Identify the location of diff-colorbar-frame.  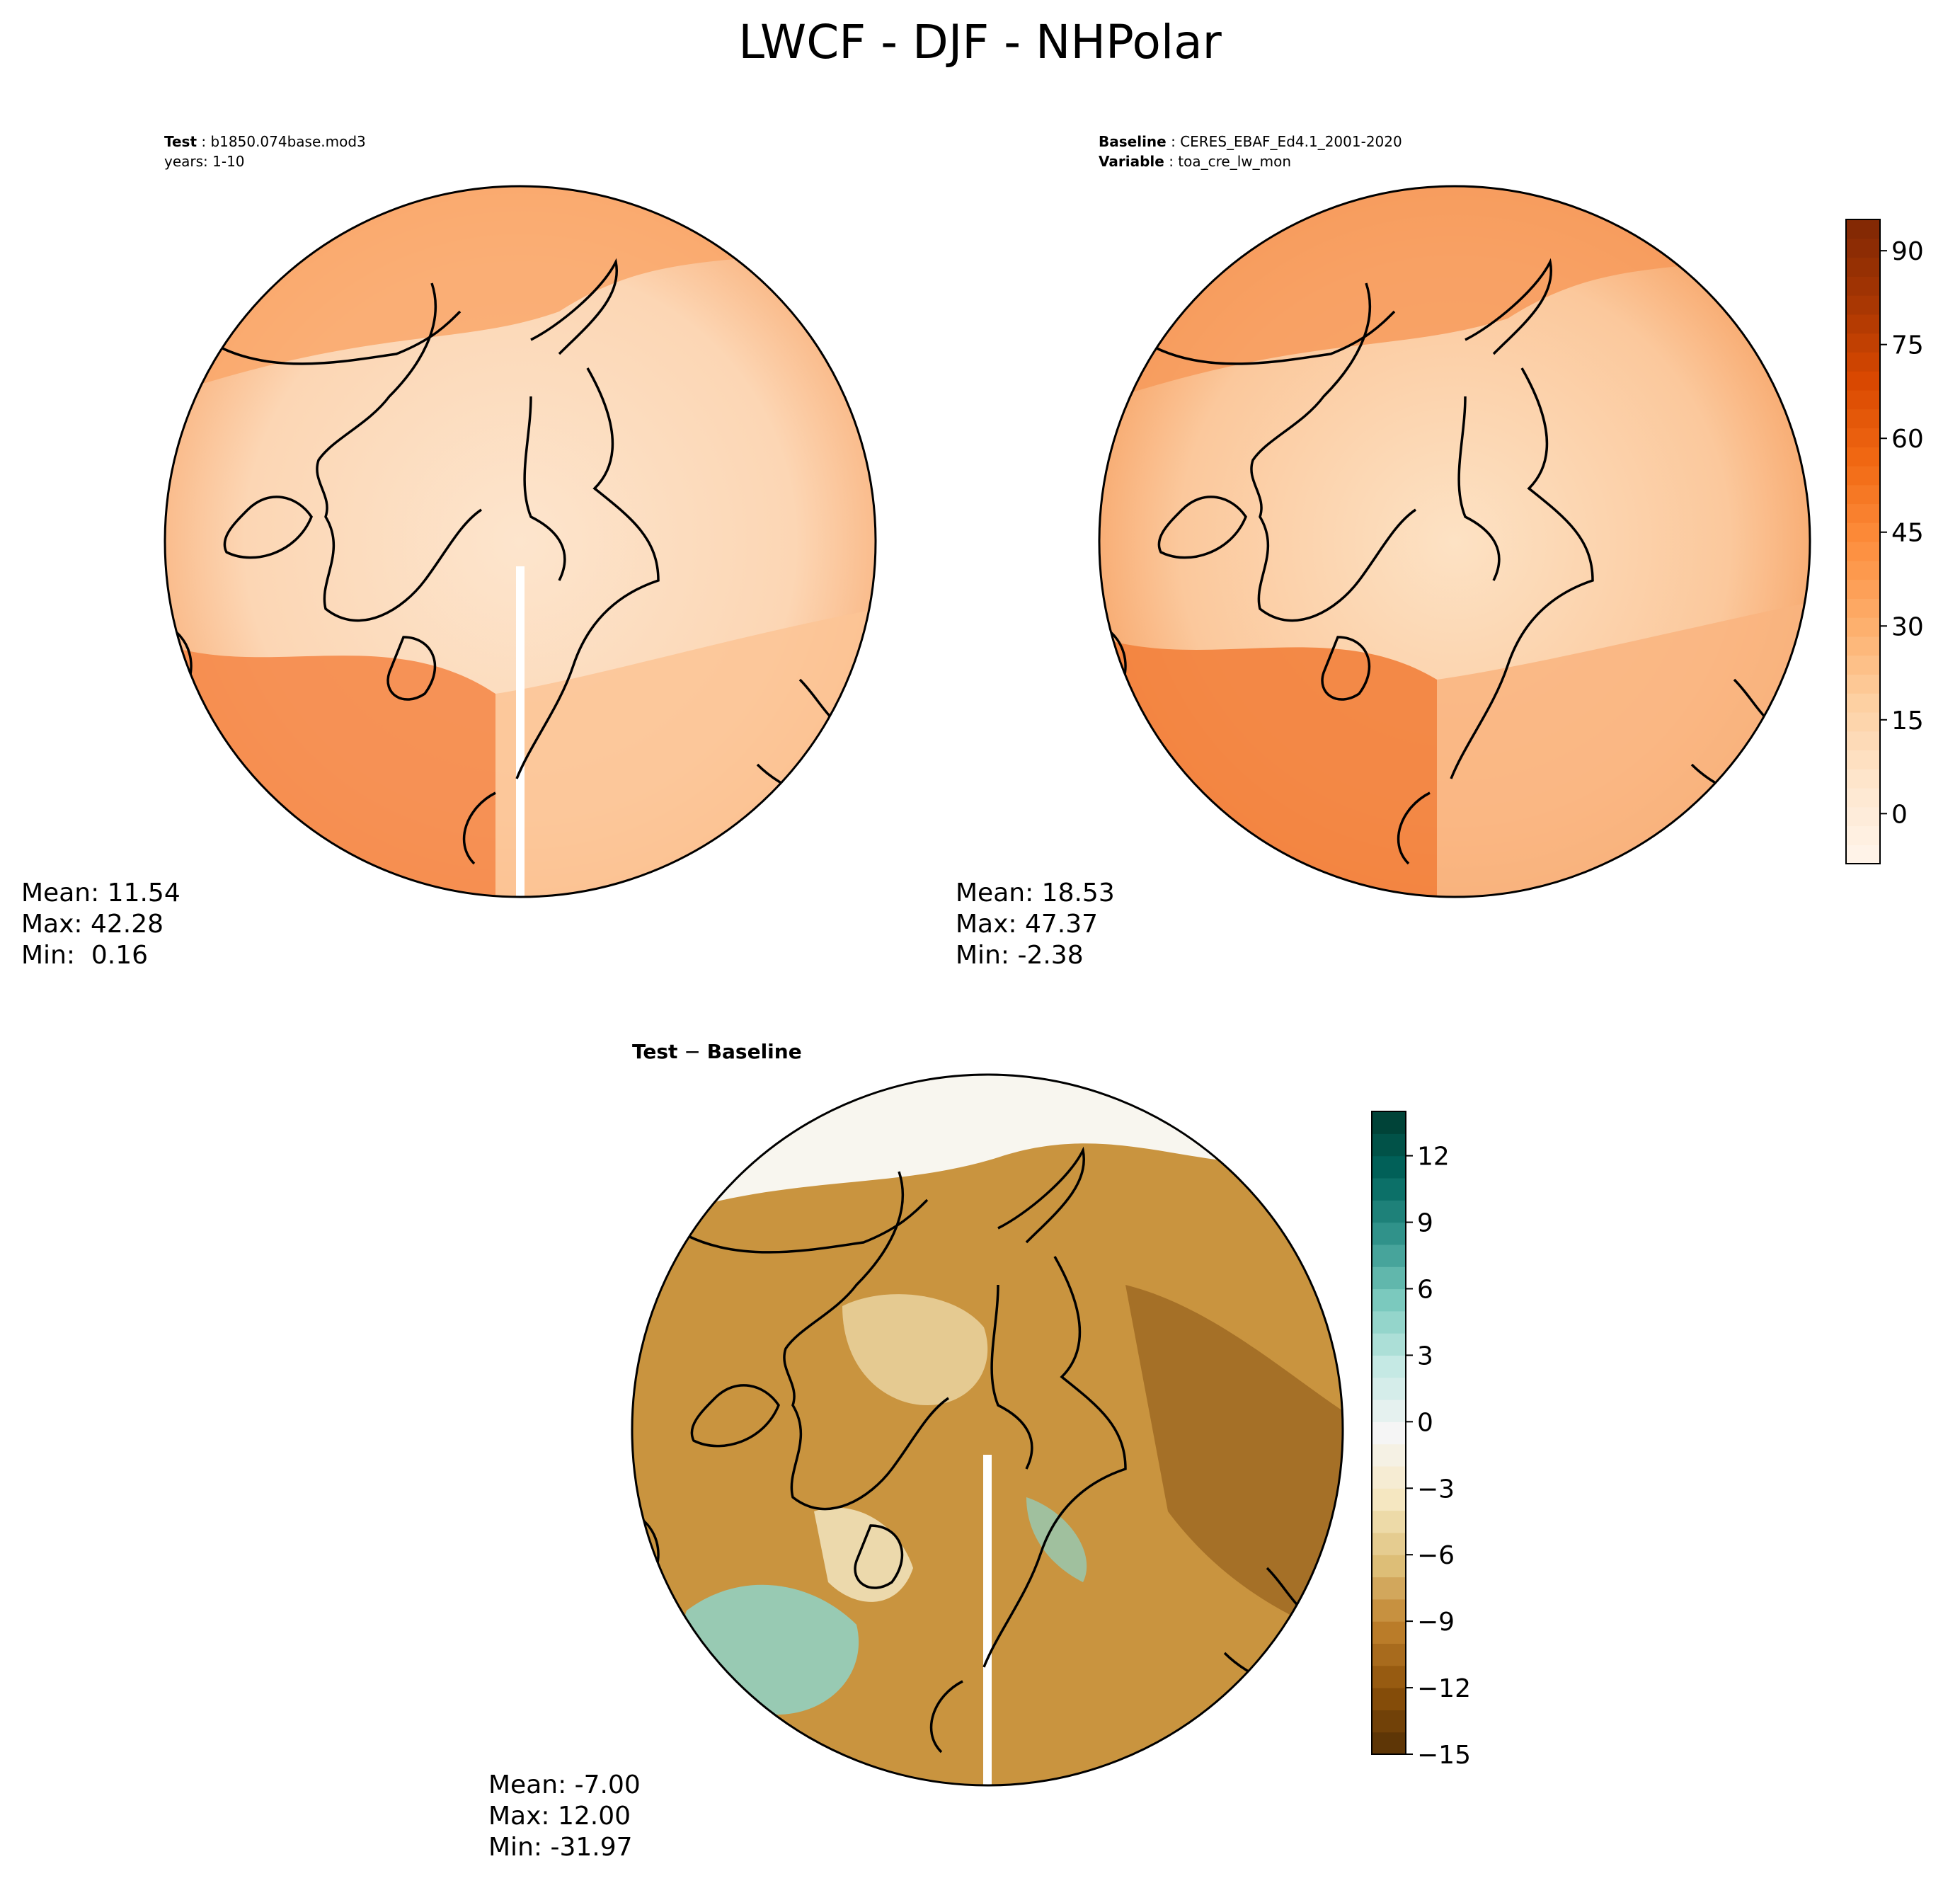
(1388, 1433).